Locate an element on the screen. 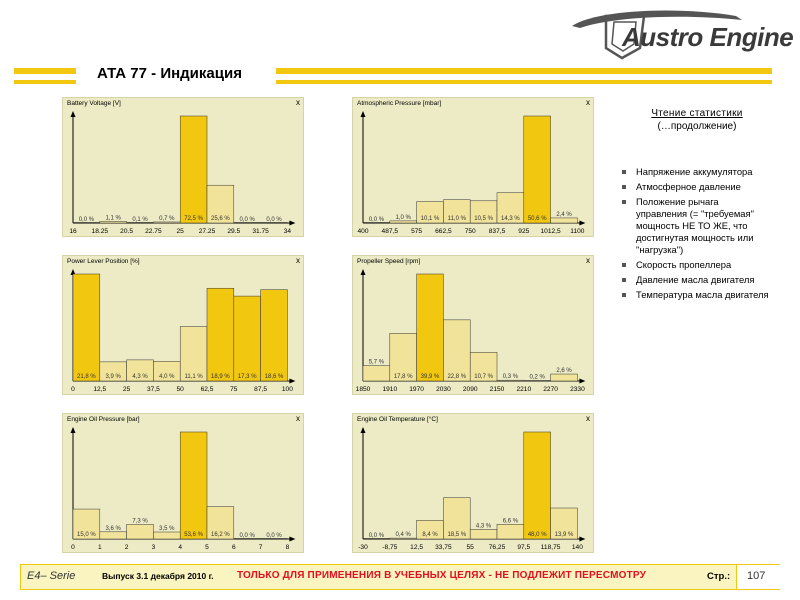 The image size is (800, 600). x-tick-label: 6 is located at coordinates (234, 547).